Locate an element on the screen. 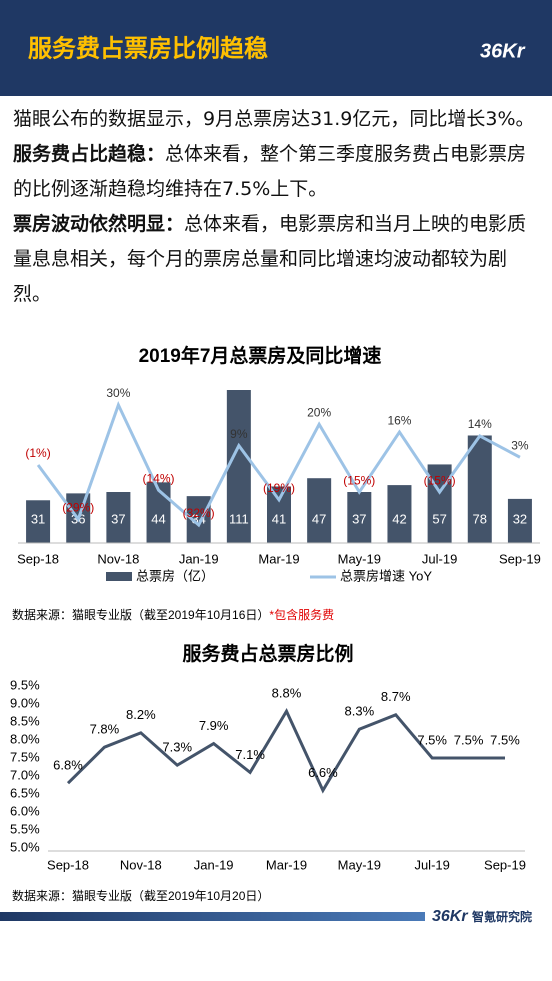 This screenshot has width=552, height=981. line-label: (1%) is located at coordinates (37, 453).